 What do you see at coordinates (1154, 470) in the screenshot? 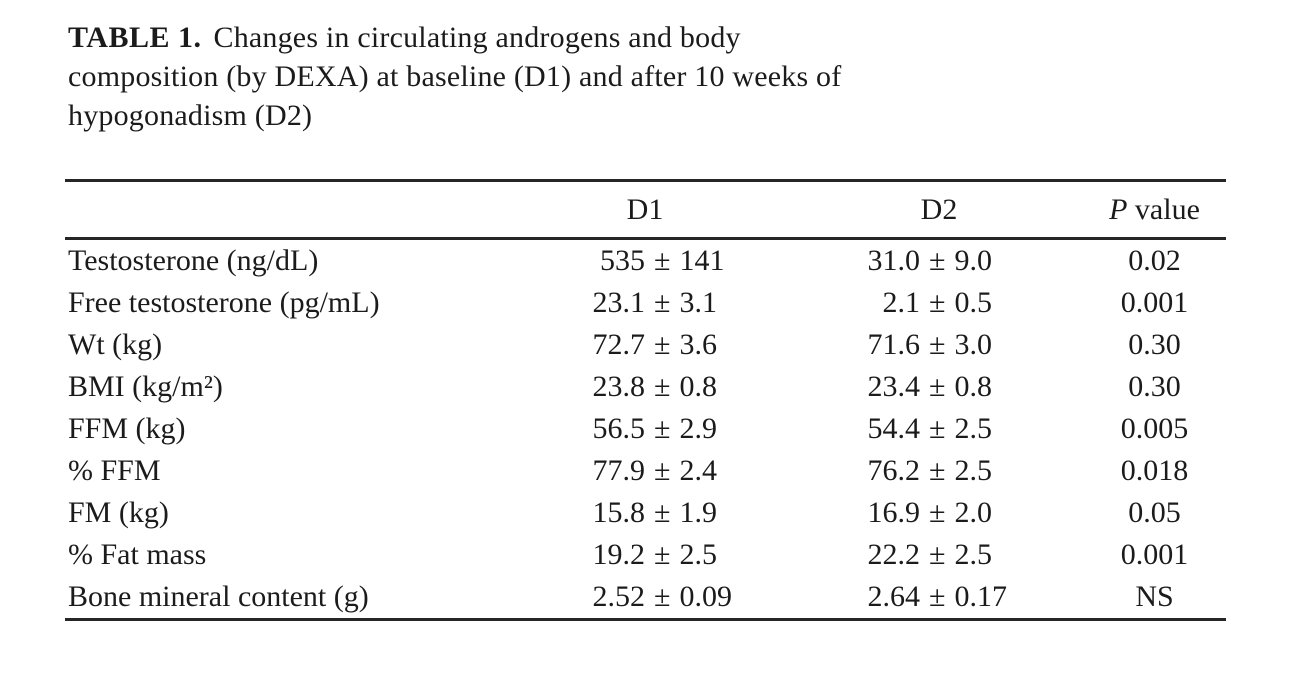
I see `p-value: 0.018` at bounding box center [1154, 470].